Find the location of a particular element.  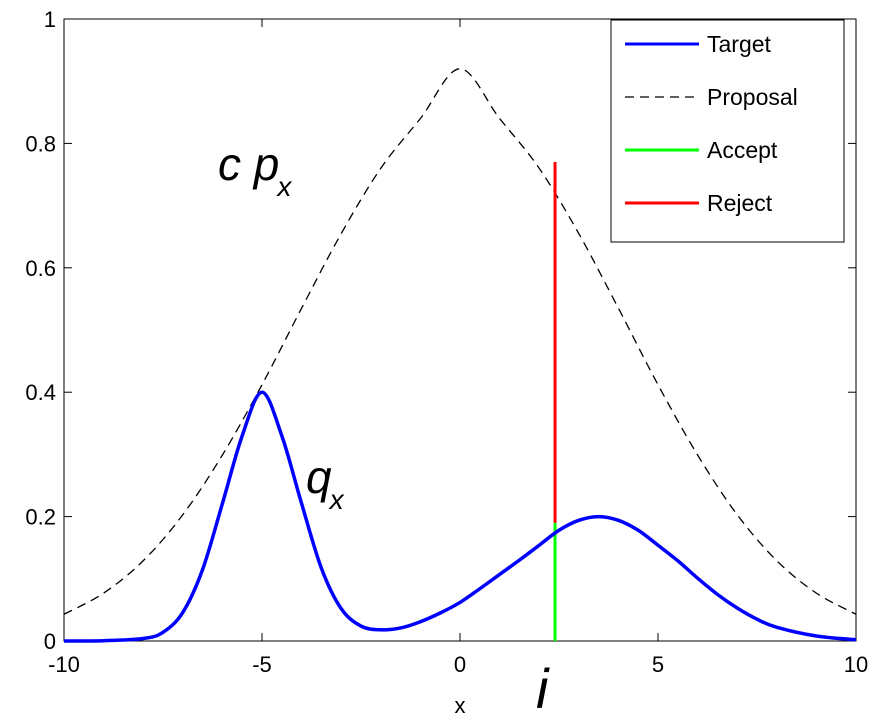

y-tick-label: 1 is located at coordinates (50, 19).